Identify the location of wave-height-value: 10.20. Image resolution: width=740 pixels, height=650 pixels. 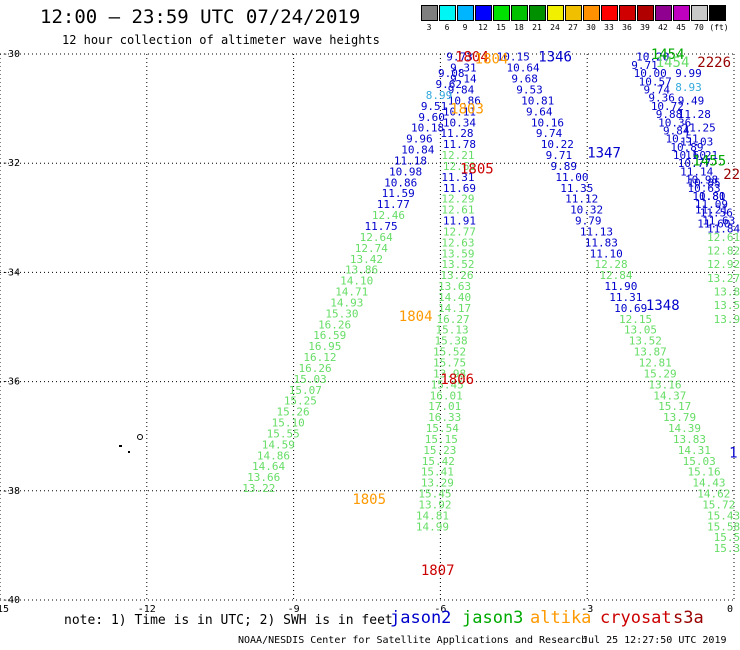
(652, 57).